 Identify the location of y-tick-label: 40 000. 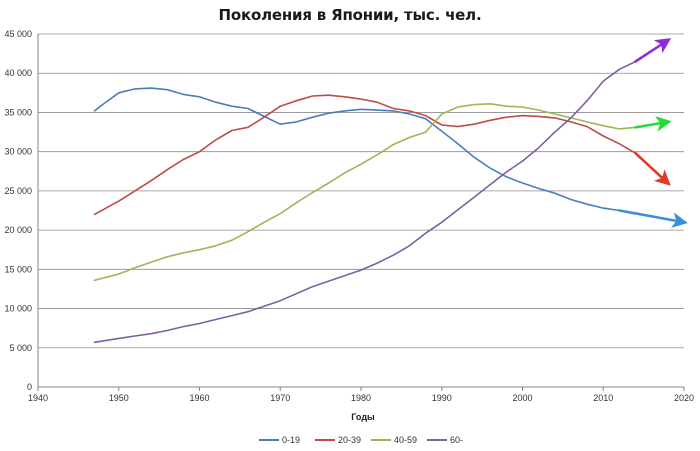
(18, 73).